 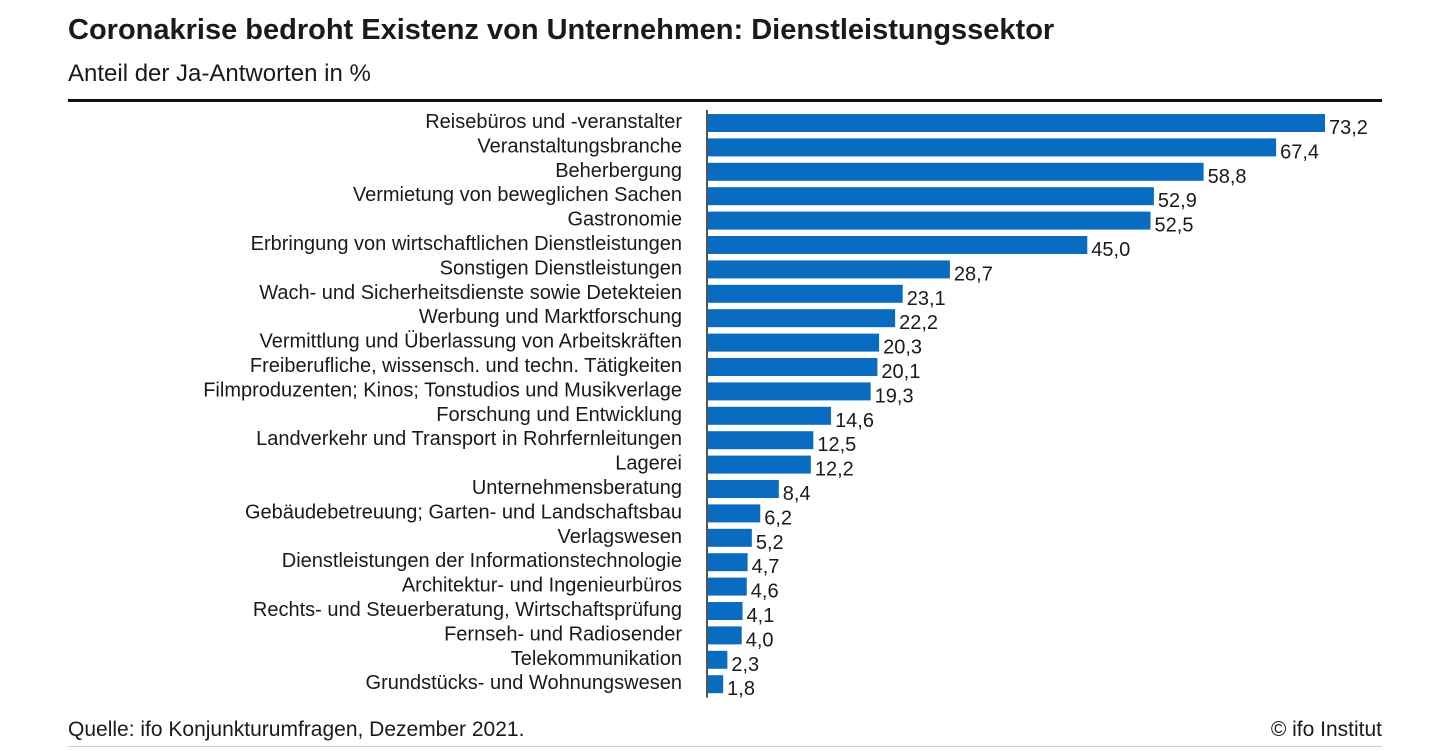 What do you see at coordinates (918, 323) in the screenshot?
I see `value-label: 22,2` at bounding box center [918, 323].